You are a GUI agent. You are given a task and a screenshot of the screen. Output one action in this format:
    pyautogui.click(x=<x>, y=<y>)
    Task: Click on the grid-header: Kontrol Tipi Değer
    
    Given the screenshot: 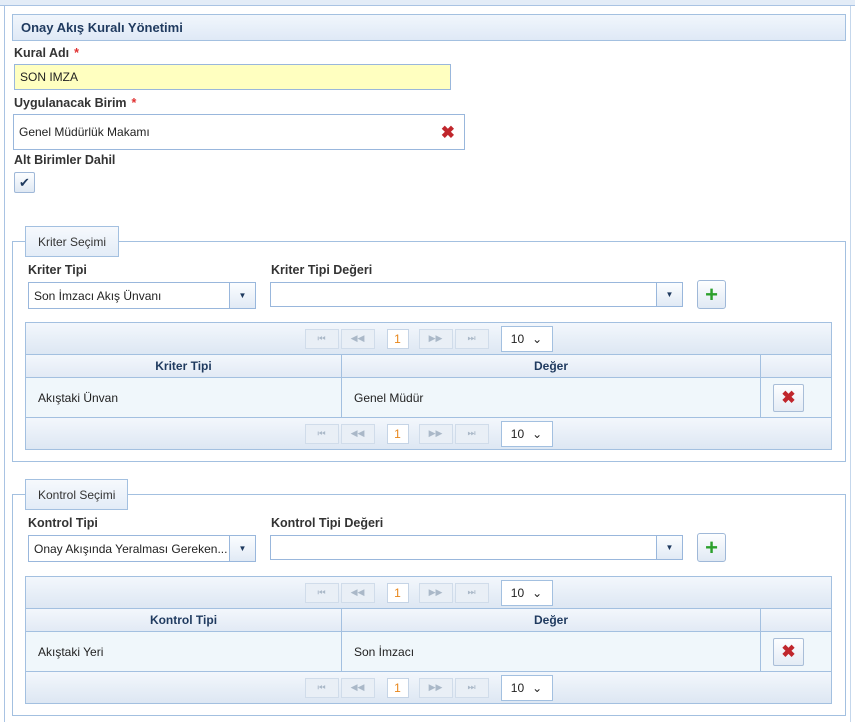 What is the action you would take?
    pyautogui.click(x=428, y=620)
    